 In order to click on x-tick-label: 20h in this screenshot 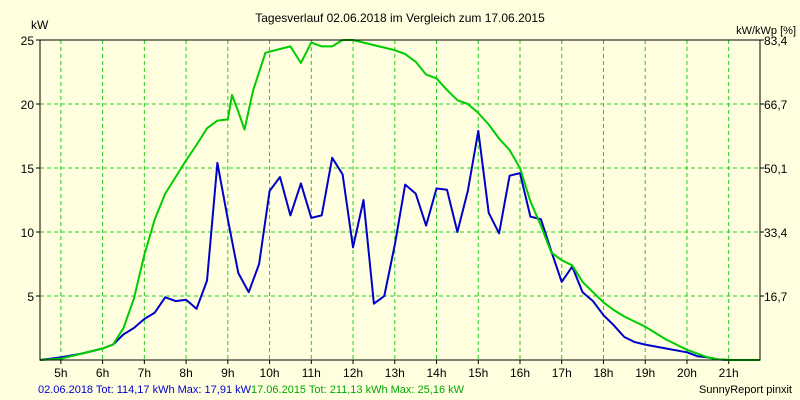, I will do `click(687, 373)`.